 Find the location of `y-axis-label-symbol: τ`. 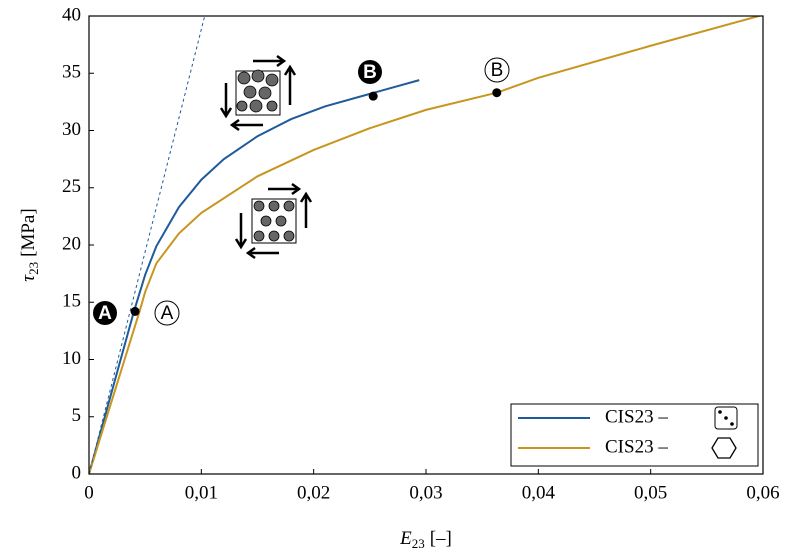

y-axis-label-symbol: τ is located at coordinates (28, 278).